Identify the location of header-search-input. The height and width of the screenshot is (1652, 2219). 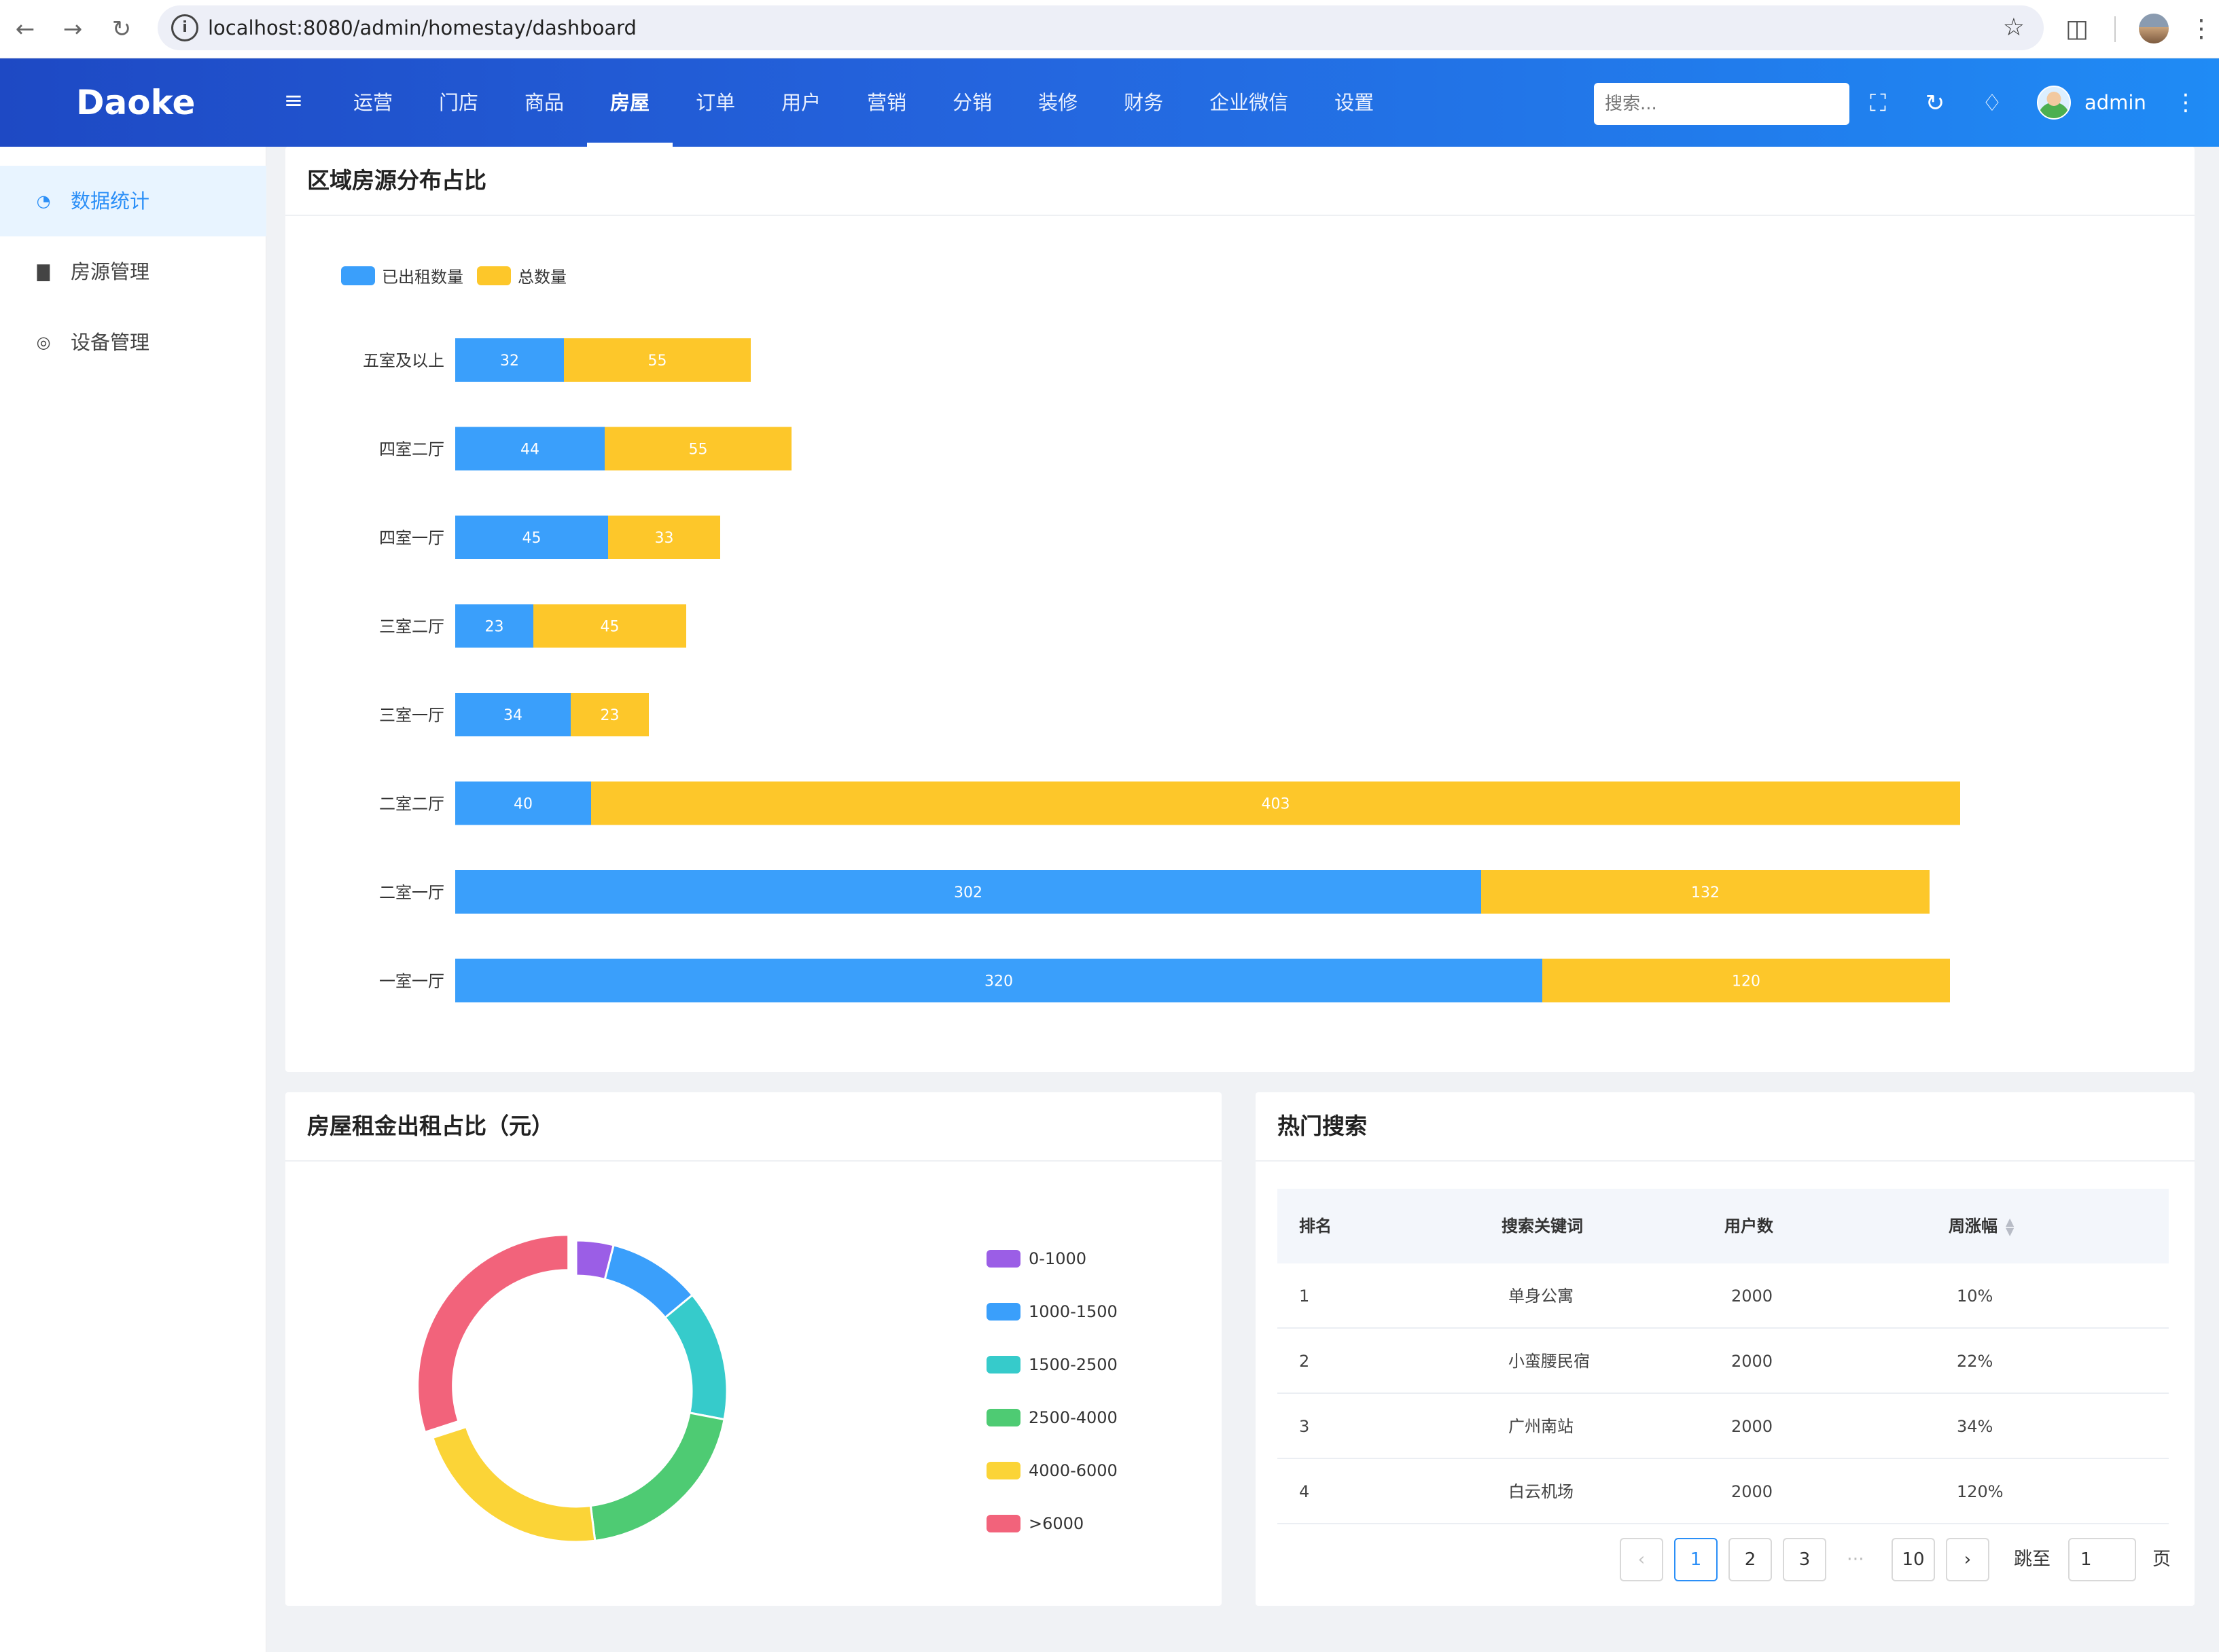
(1721, 104).